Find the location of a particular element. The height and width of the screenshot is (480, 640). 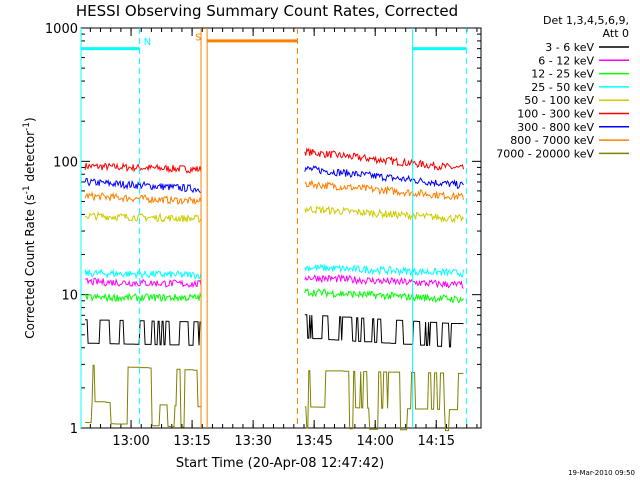

legend-label: 3 - 6 keV is located at coordinates (569, 47).